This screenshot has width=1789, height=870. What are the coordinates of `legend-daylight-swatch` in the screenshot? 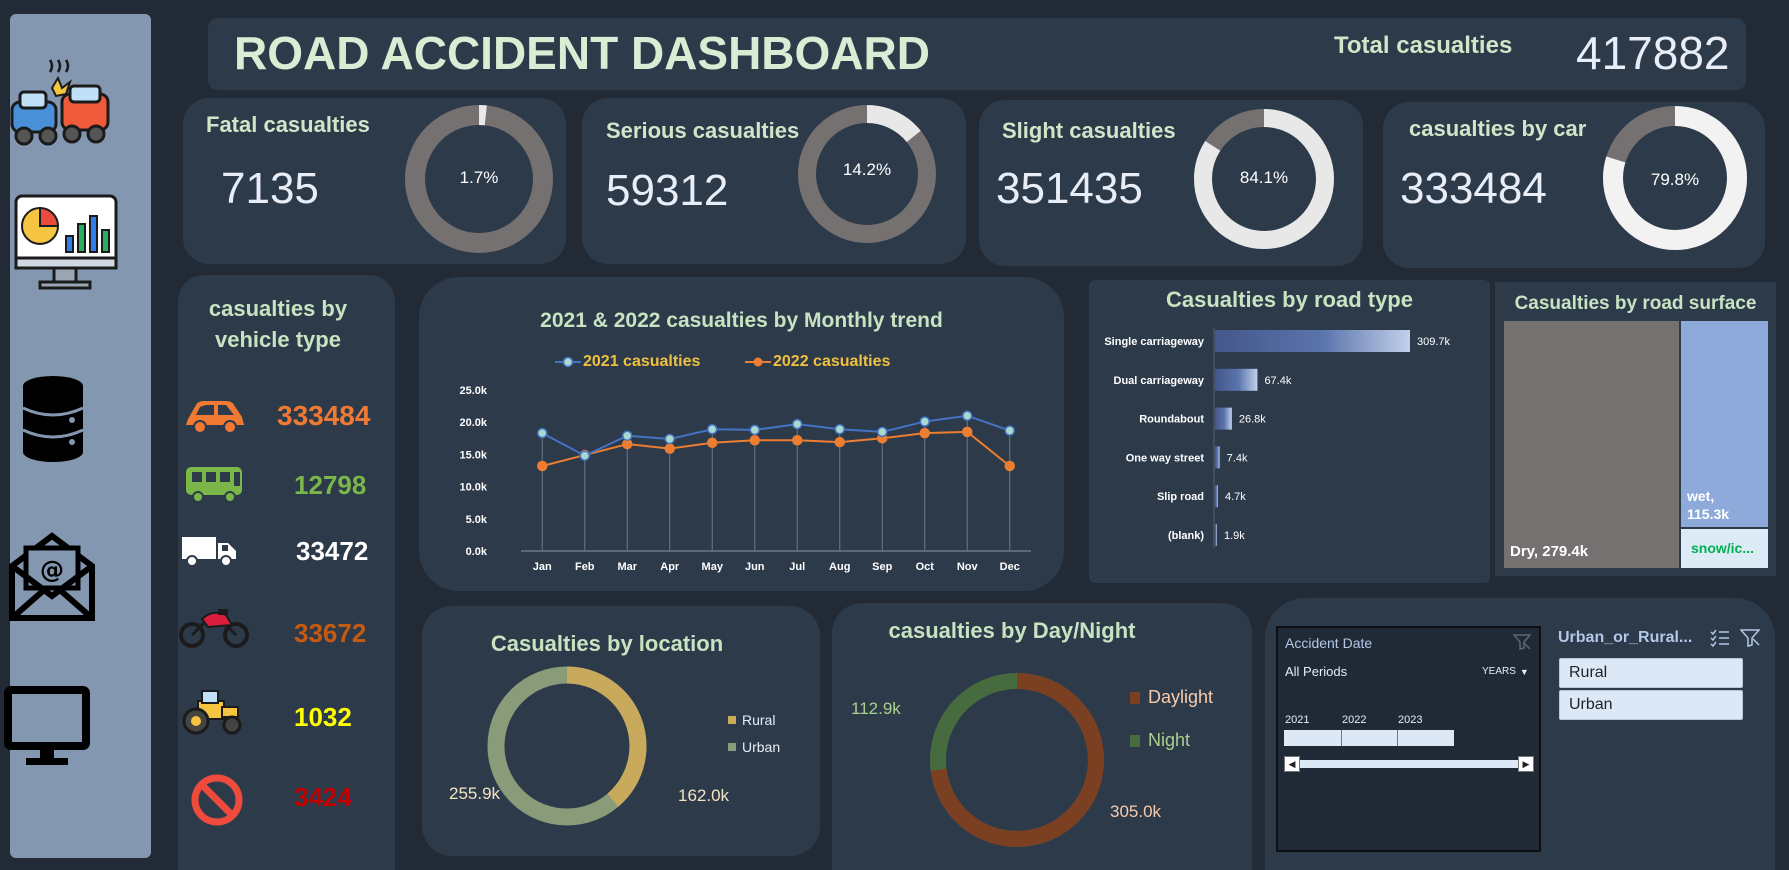 It's located at (1135, 697).